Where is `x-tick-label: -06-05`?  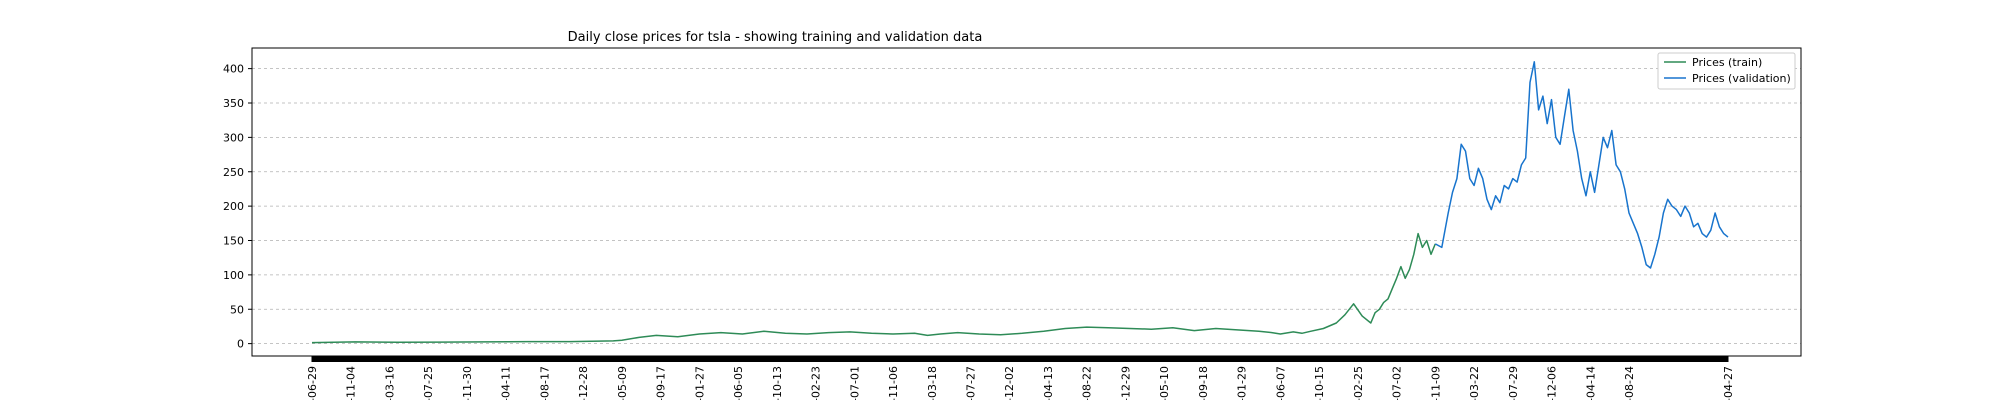
x-tick-label: -06-05 is located at coordinates (738, 383).